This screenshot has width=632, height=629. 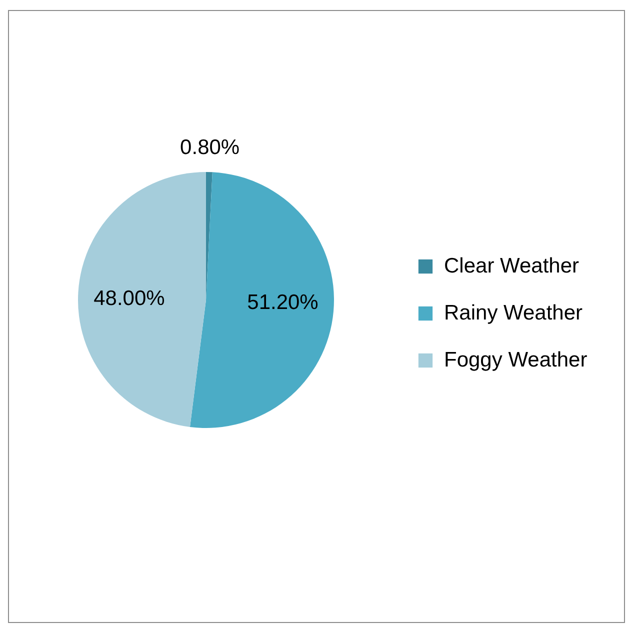 What do you see at coordinates (513, 313) in the screenshot?
I see `legend-label: Rainy Weather` at bounding box center [513, 313].